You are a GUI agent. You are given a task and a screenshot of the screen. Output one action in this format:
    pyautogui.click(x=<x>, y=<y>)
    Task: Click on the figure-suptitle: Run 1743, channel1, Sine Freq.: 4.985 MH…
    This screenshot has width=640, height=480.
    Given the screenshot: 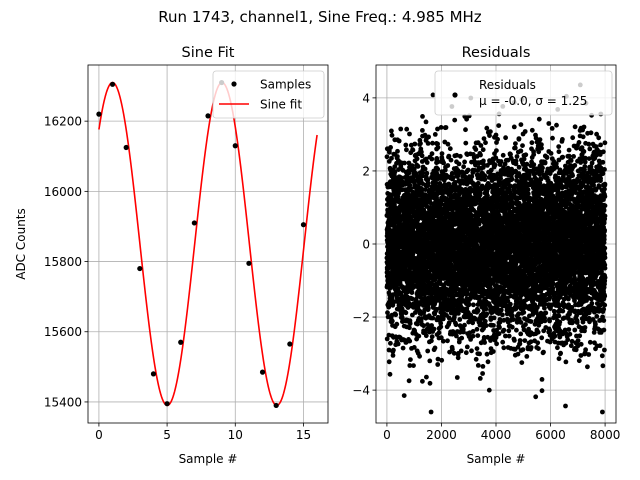 What is the action you would take?
    pyautogui.click(x=320, y=17)
    